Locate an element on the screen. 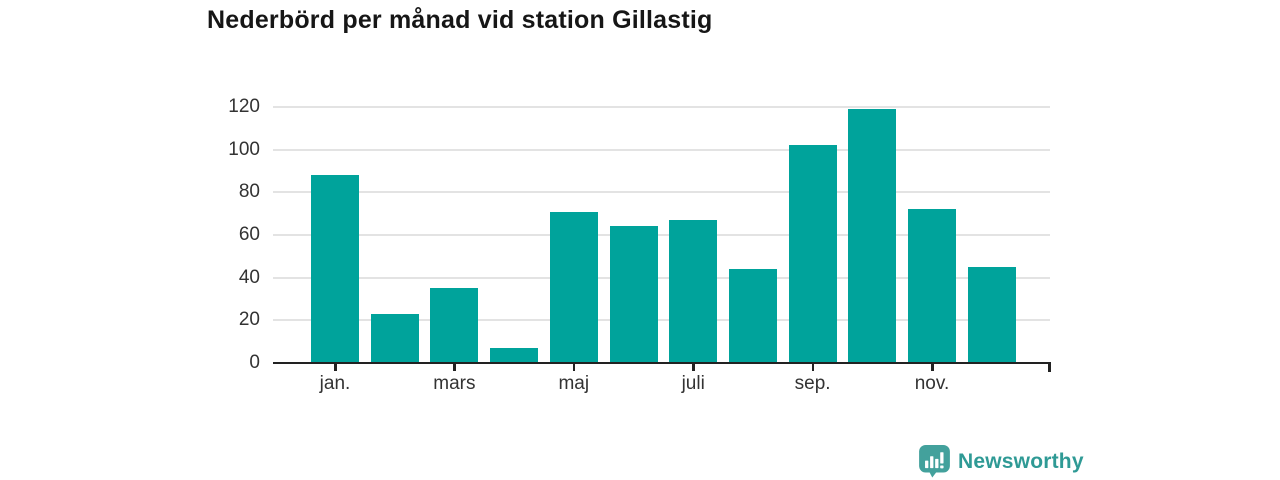  x-tick-label: jan. is located at coordinates (335, 383).